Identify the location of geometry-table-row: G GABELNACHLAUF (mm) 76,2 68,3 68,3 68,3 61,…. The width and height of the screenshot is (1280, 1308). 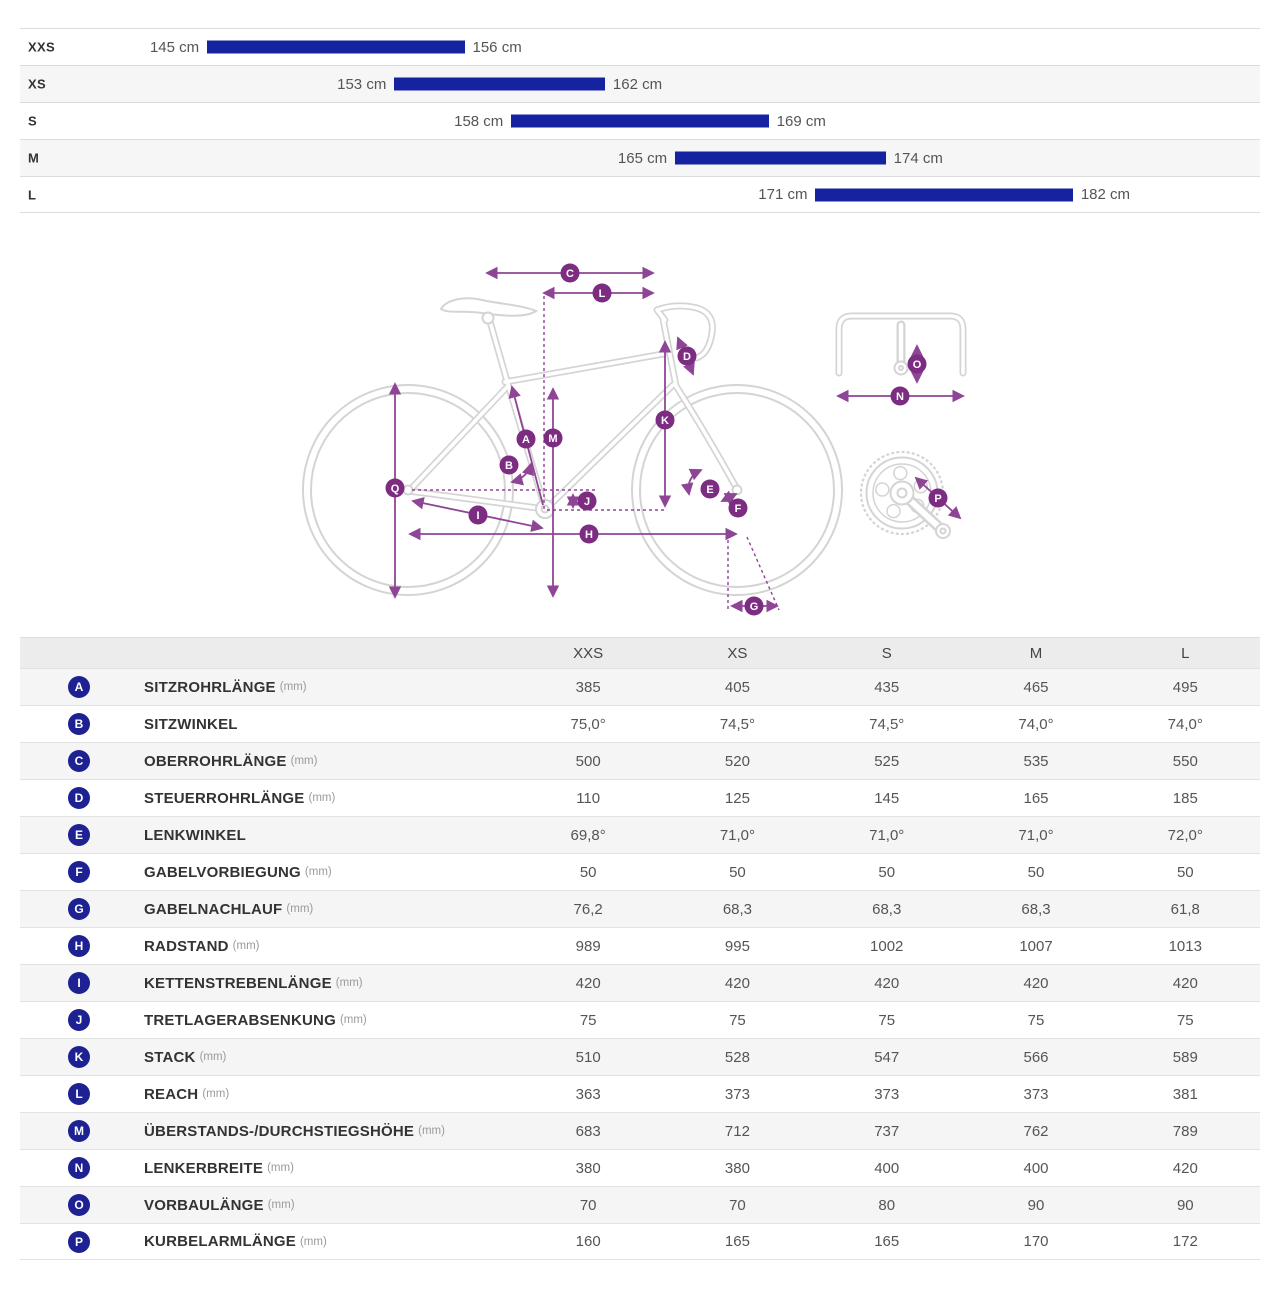
(640, 908).